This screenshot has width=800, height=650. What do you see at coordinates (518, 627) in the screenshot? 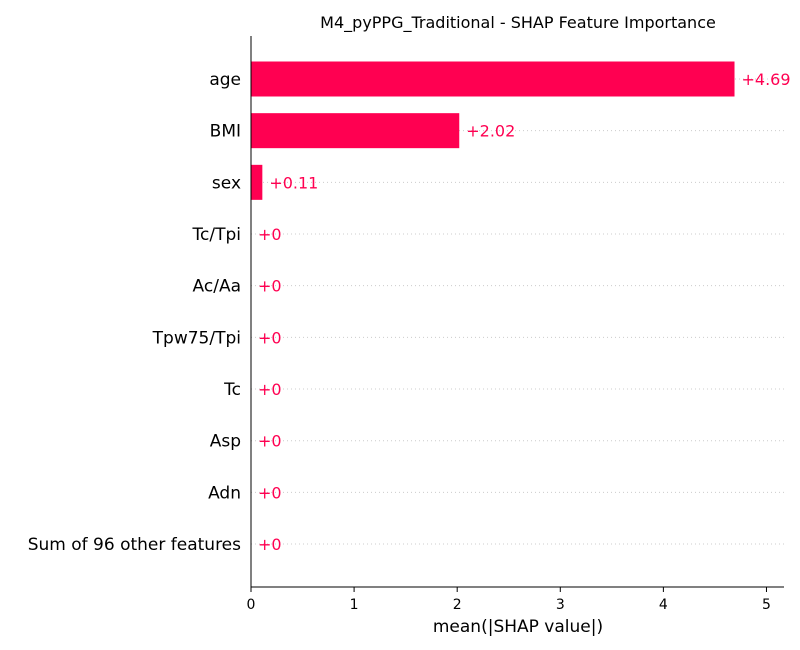
I see `x-axis-label: mean(|SHAP value|)` at bounding box center [518, 627].